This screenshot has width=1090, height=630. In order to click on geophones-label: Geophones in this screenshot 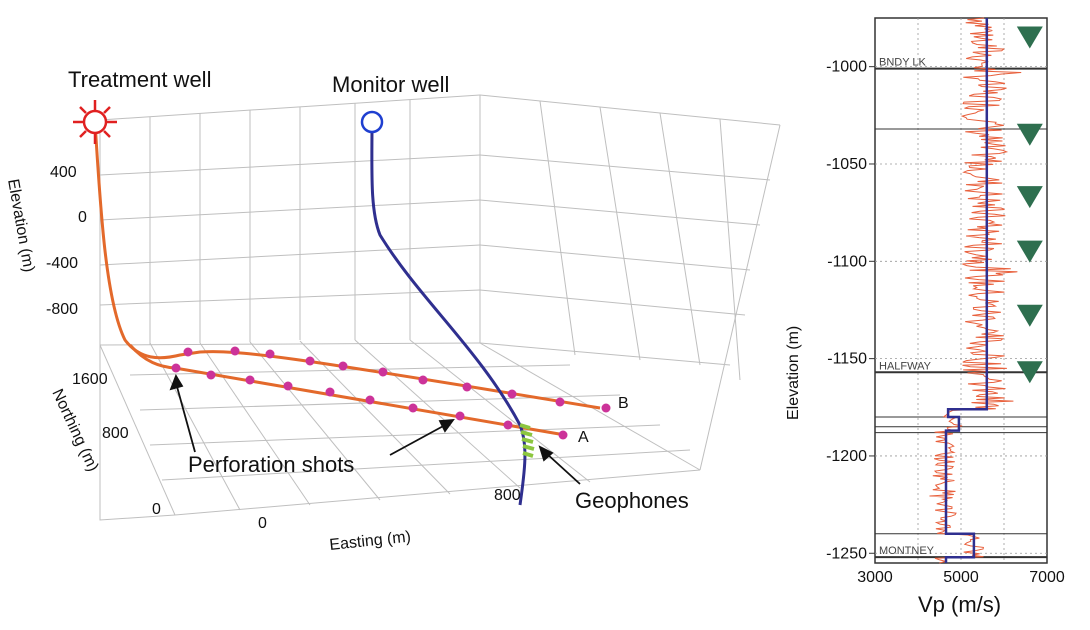, I will do `click(632, 500)`.